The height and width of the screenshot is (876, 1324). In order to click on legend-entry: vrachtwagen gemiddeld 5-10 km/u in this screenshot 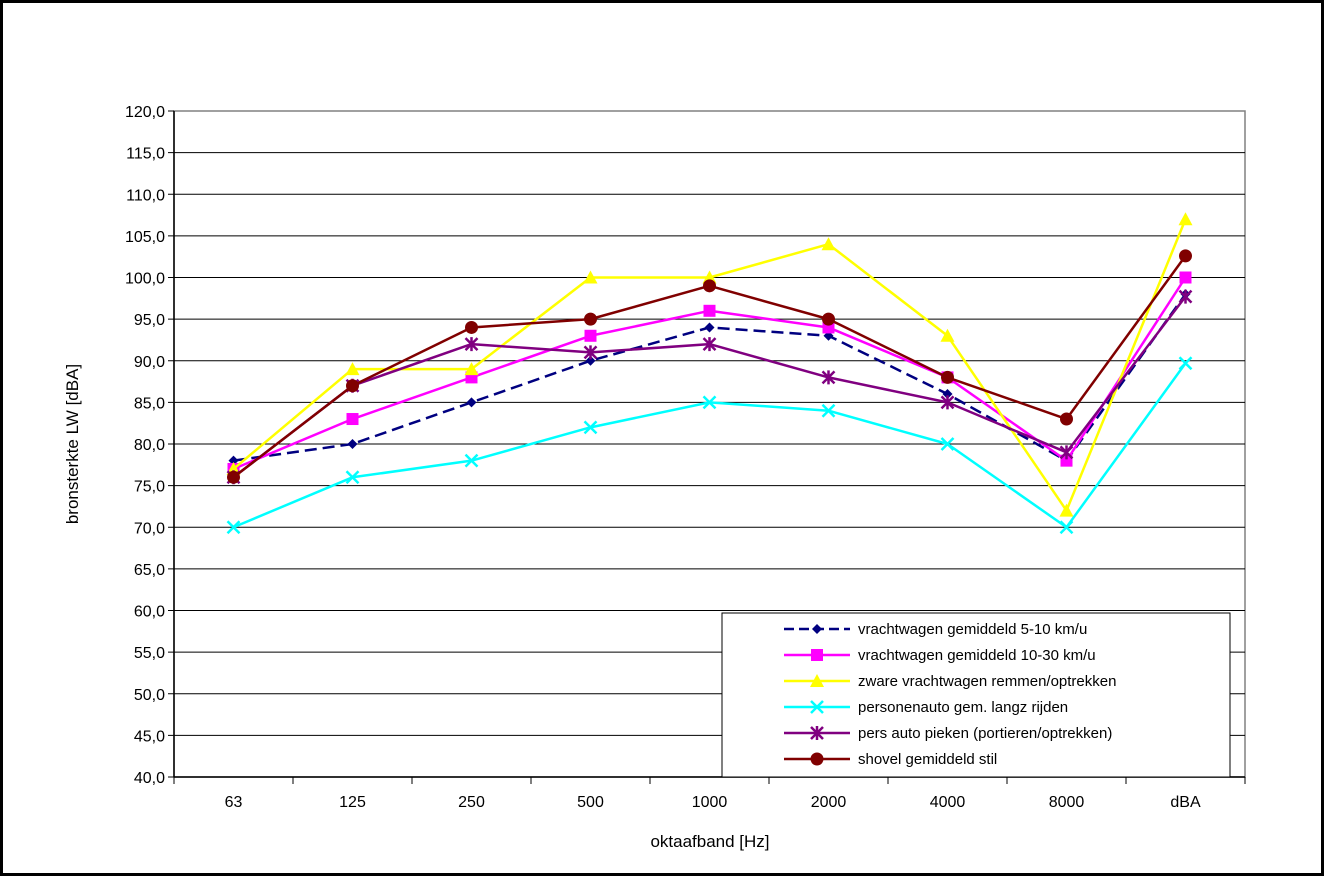, I will do `click(935, 629)`.